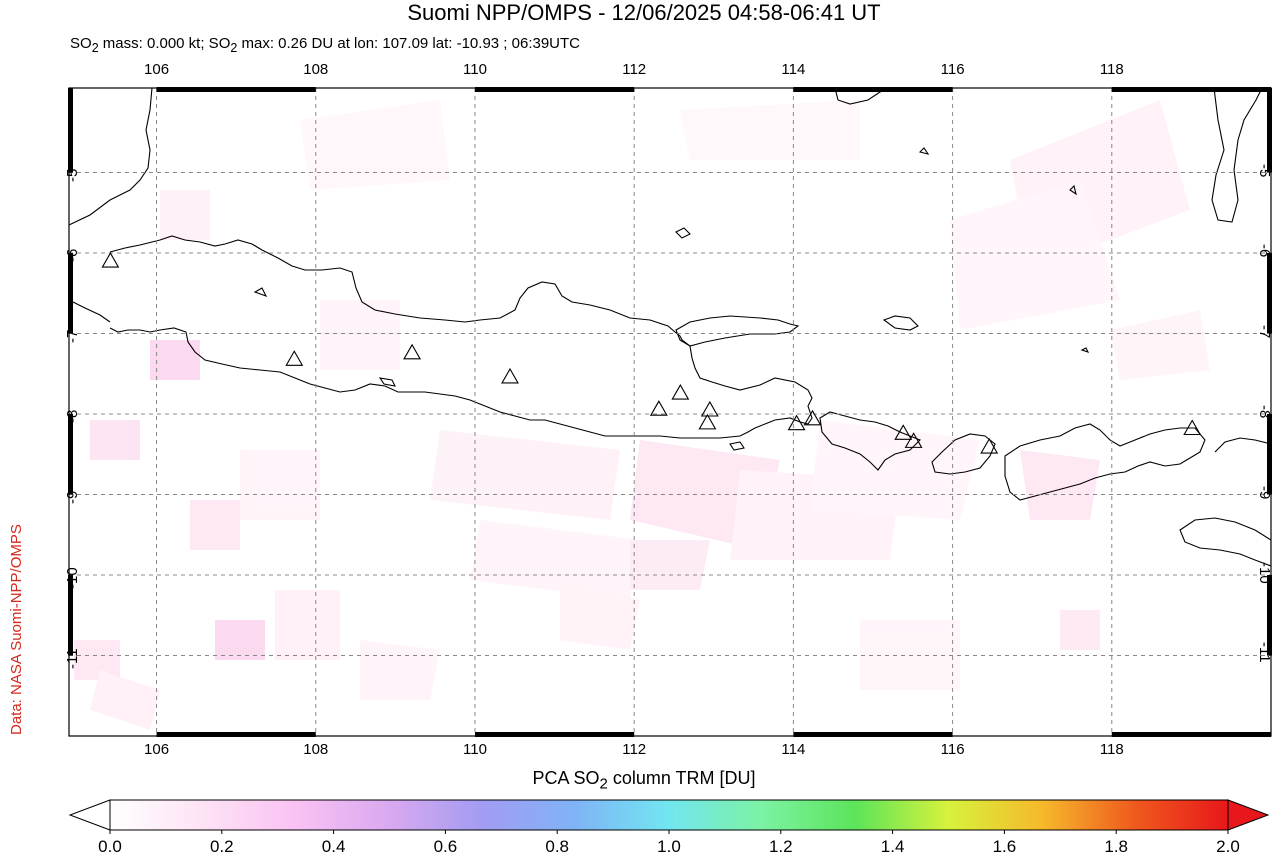 The width and height of the screenshot is (1288, 857). What do you see at coordinates (89, 815) in the screenshot?
I see `colorbar-min-arrow` at bounding box center [89, 815].